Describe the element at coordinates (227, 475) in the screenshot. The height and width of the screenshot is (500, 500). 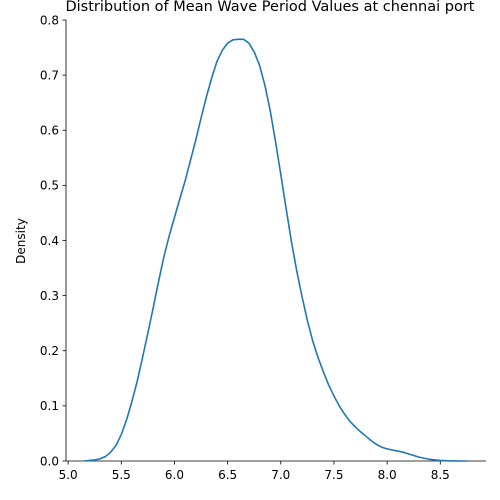
I see `x-tick-label: 6.5` at that location.